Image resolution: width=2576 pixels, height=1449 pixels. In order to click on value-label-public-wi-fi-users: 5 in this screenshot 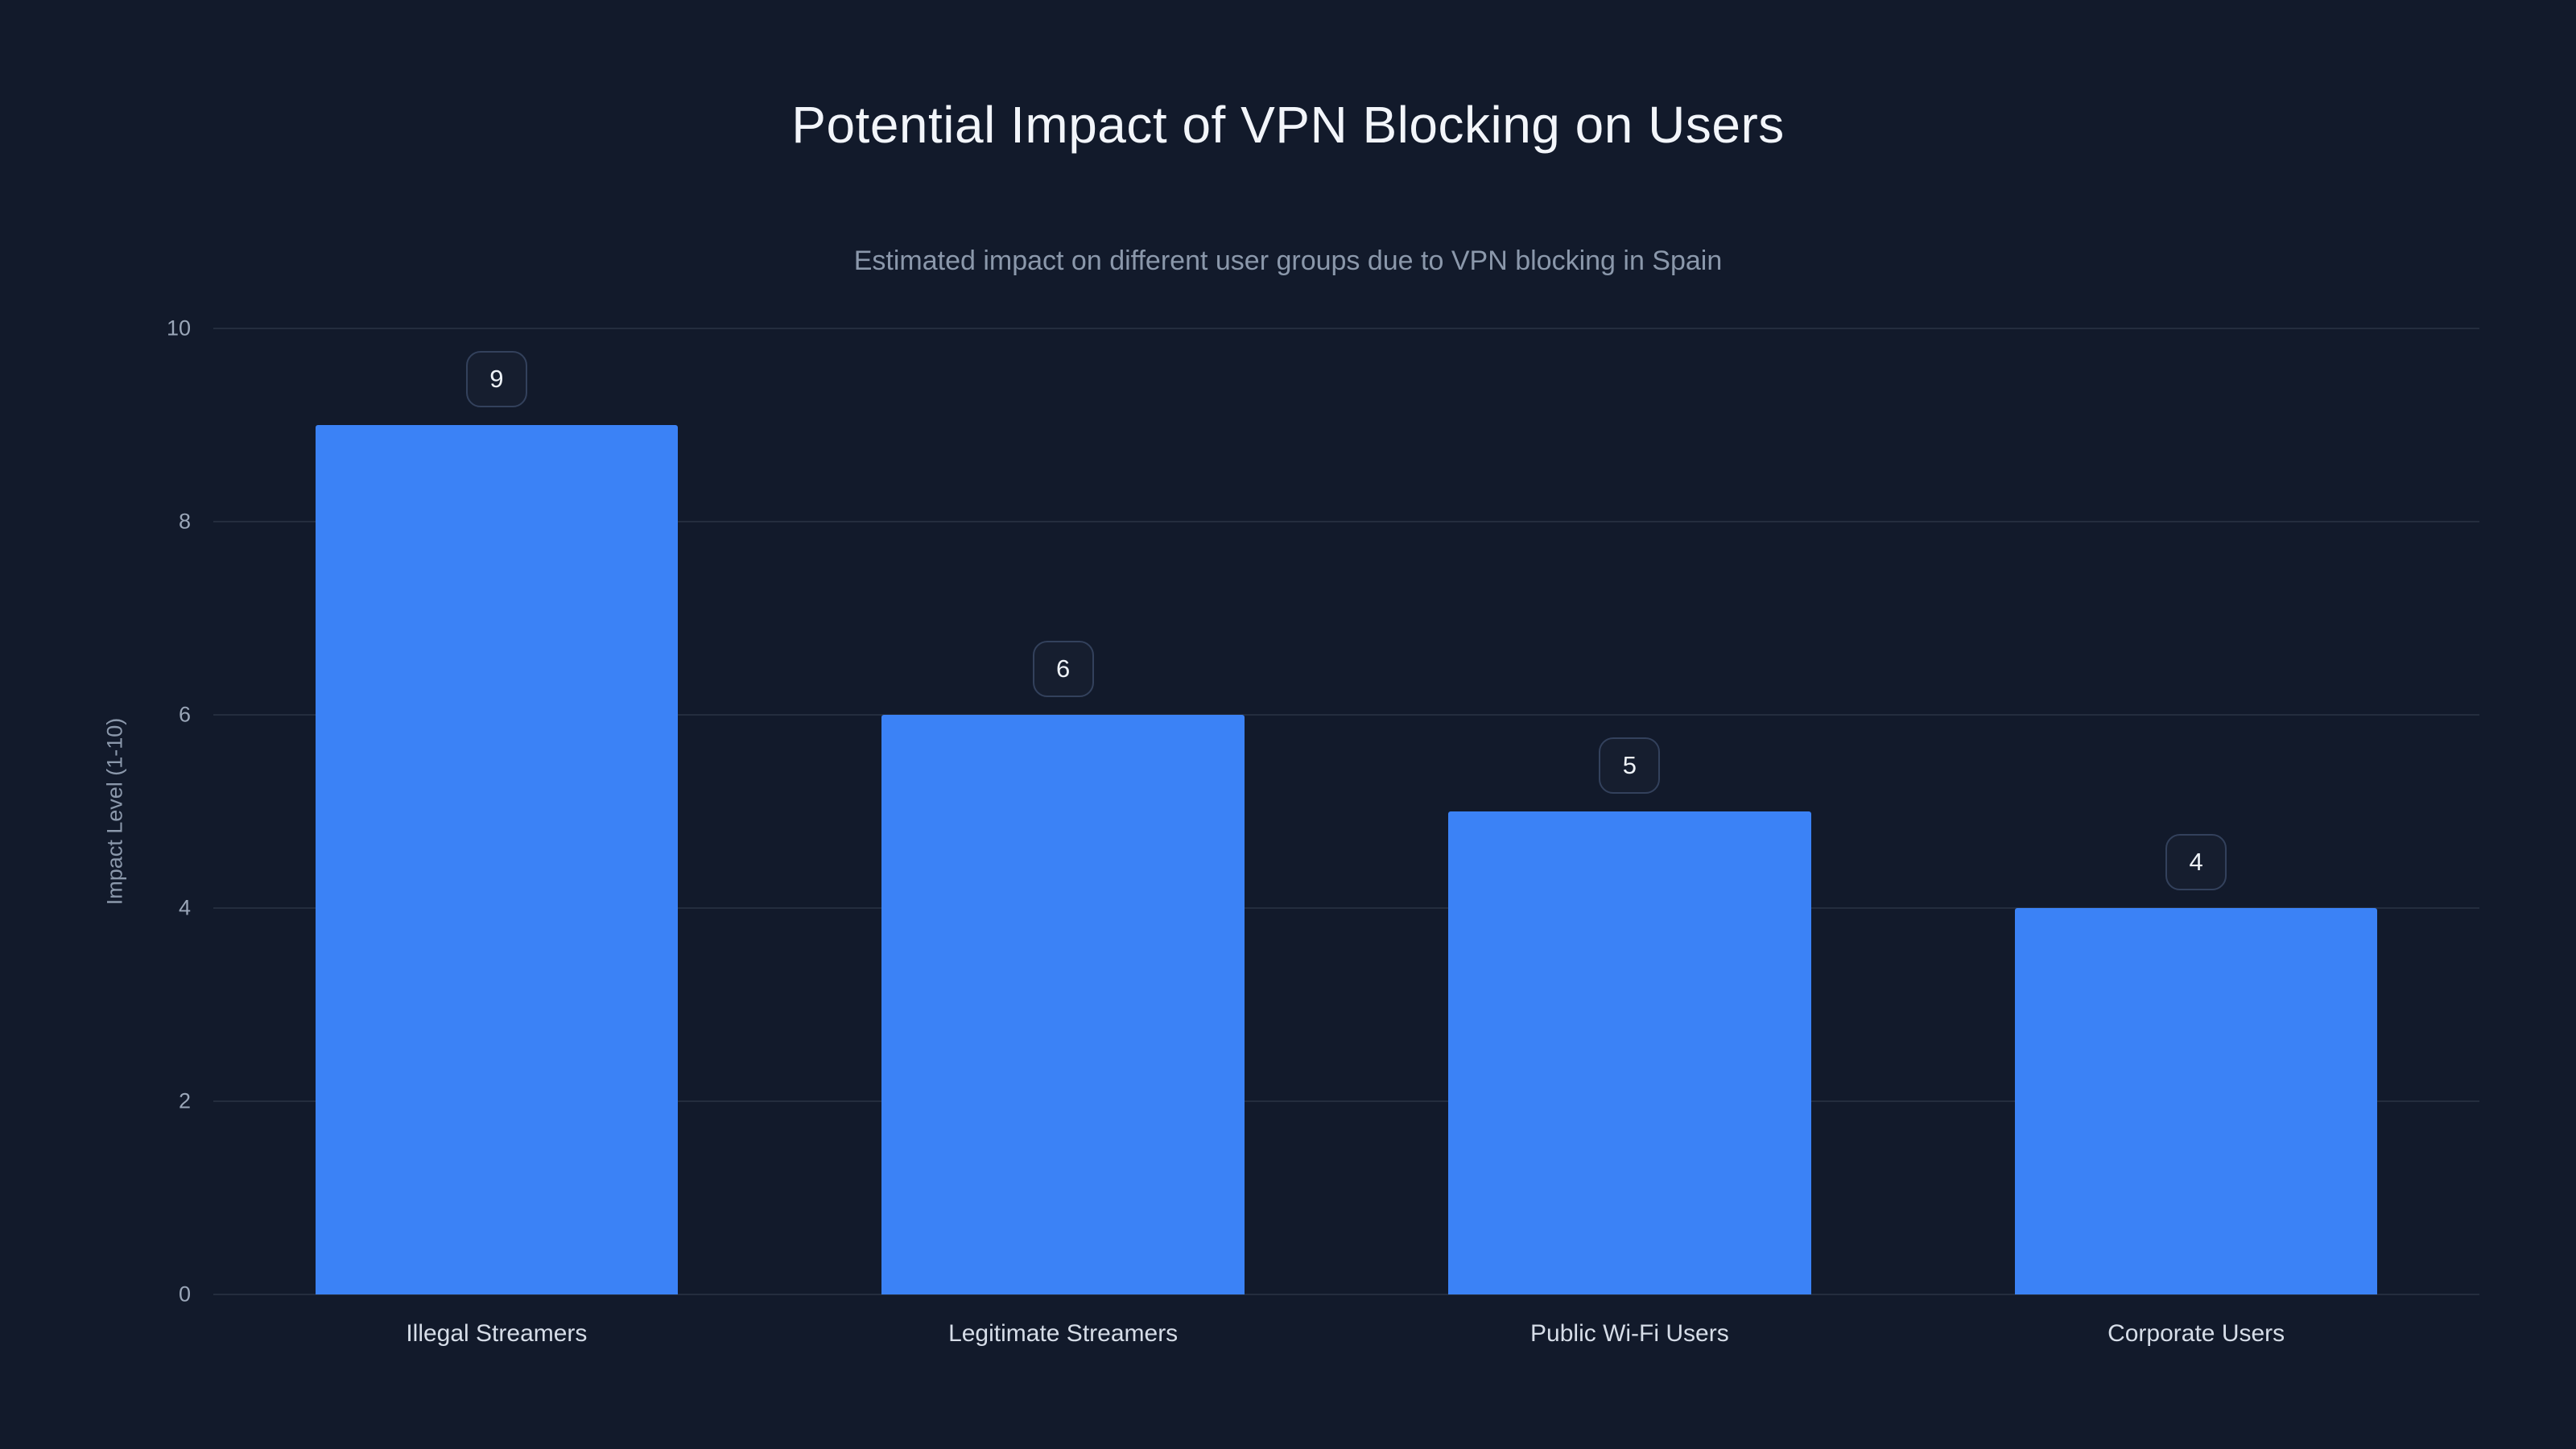, I will do `click(1630, 765)`.